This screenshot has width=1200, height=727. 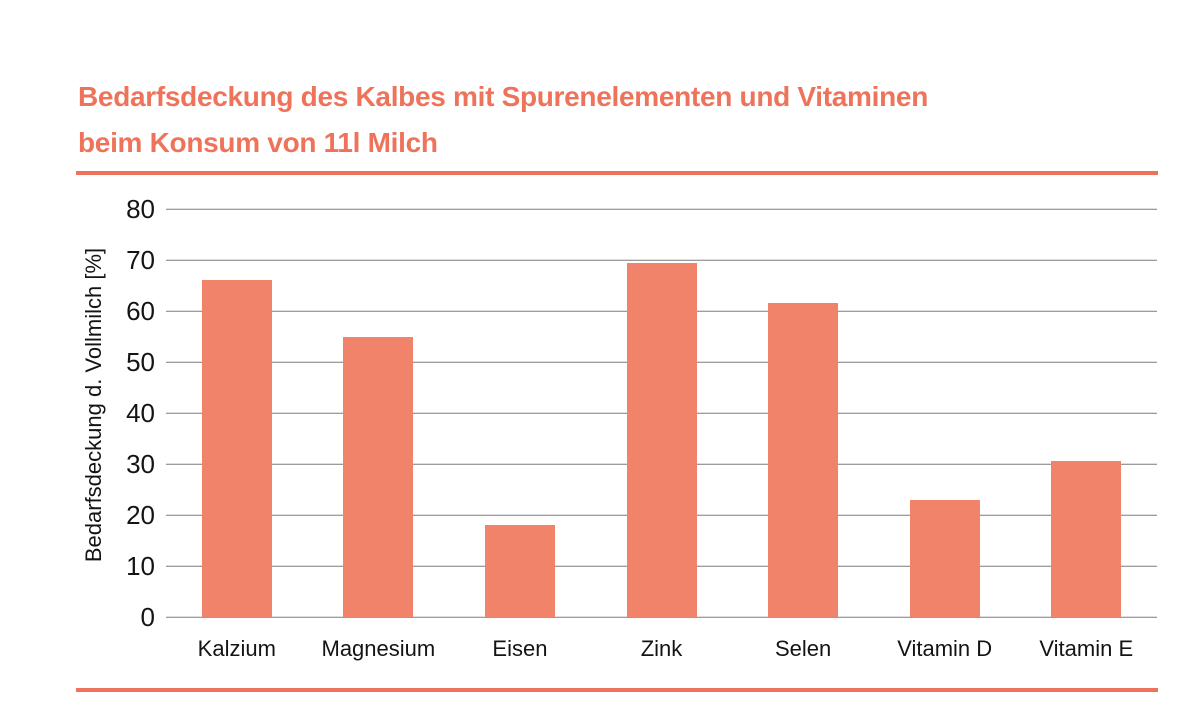 I want to click on x-label-vitamin-d: Vitamin D, so click(x=945, y=648).